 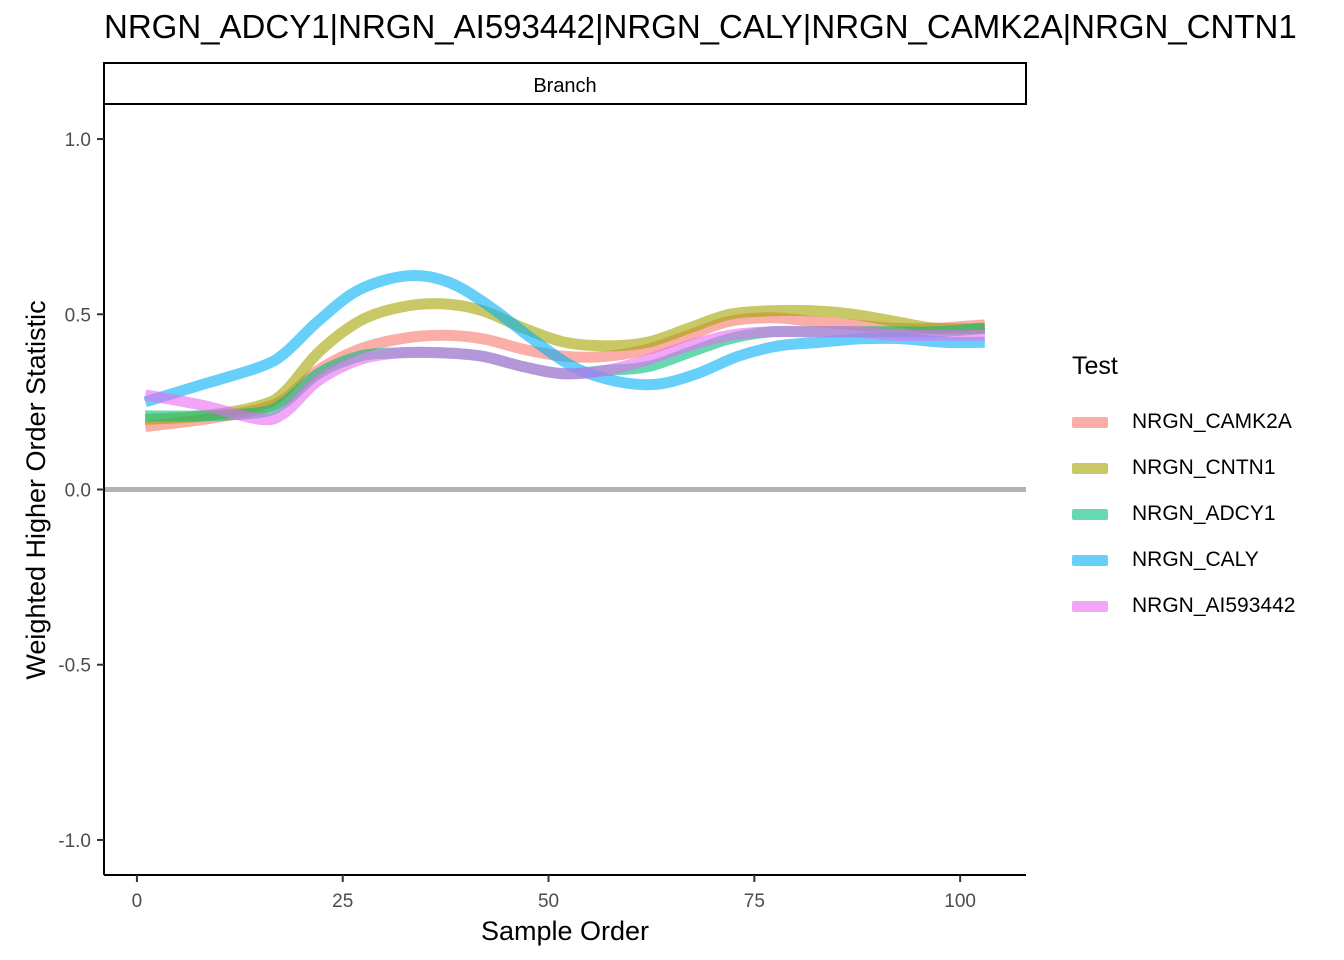 I want to click on x-ticks: 0 25 50 75 100, so click(x=554, y=893).